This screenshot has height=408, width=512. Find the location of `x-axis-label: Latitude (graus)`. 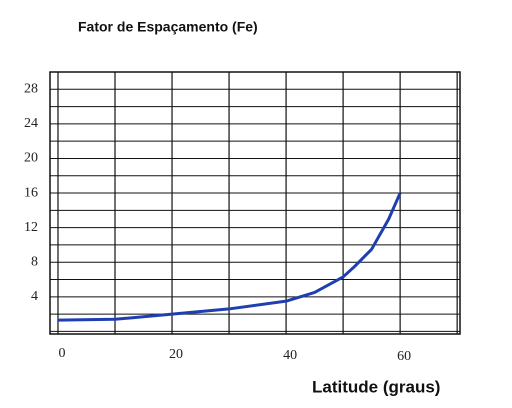

x-axis-label: Latitude (graus) is located at coordinates (376, 386).